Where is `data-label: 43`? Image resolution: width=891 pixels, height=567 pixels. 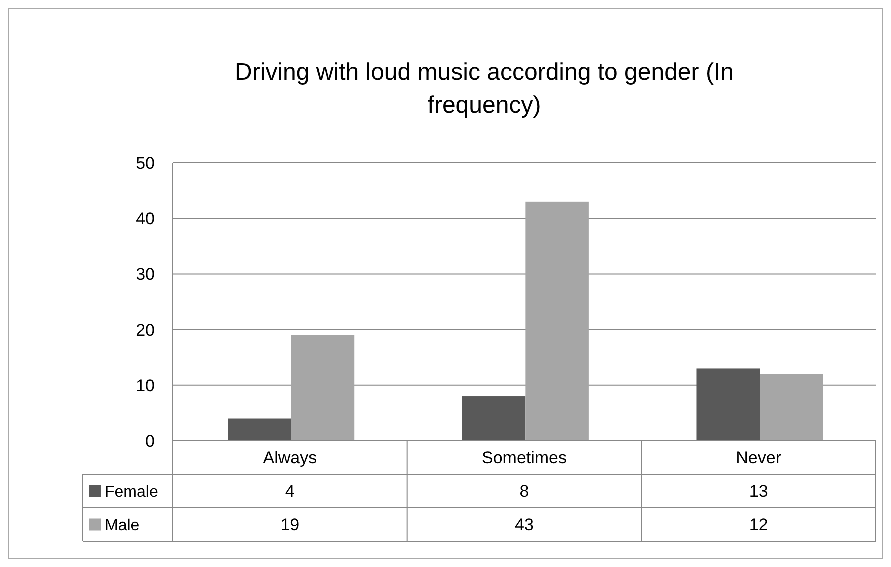
data-label: 43 is located at coordinates (524, 525).